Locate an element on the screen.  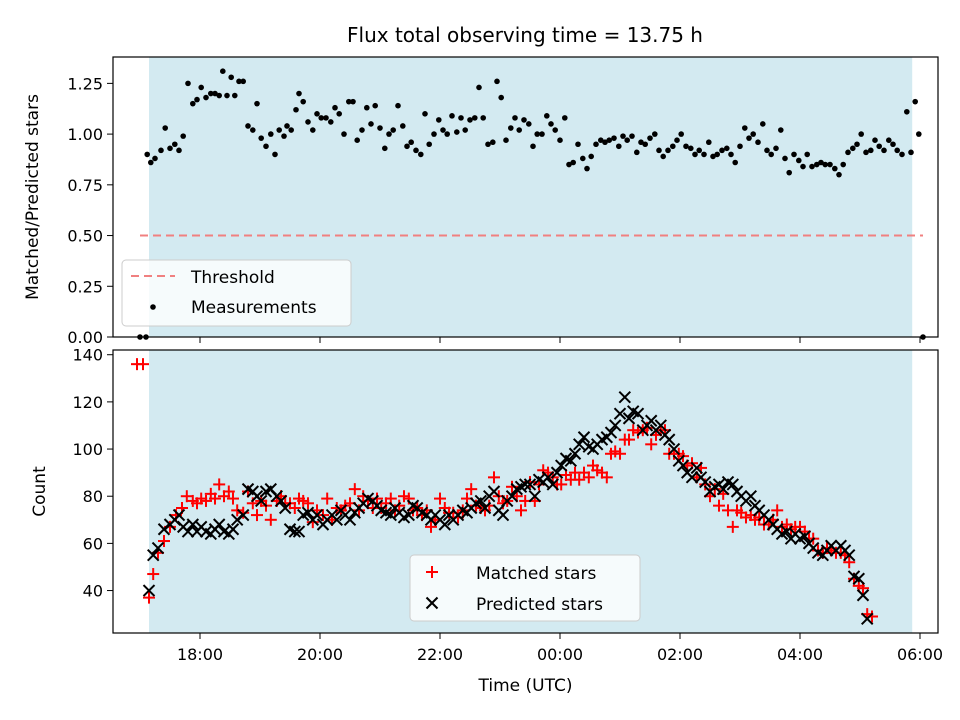
legend-ratio: Threshold Measurements is located at coordinates (236, 293).